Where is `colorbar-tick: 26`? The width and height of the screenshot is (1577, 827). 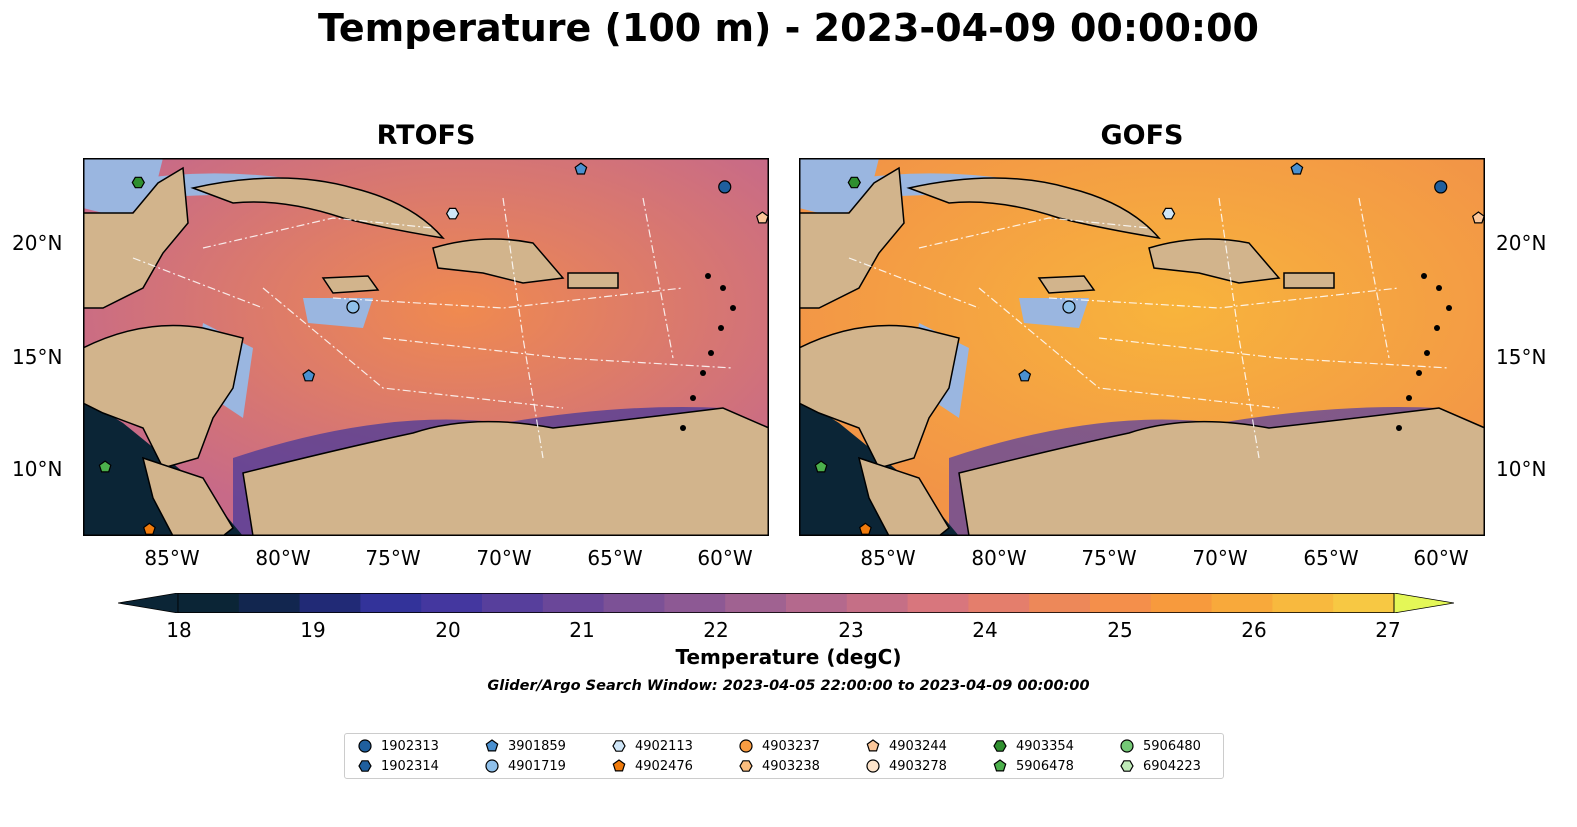
colorbar-tick: 26 is located at coordinates (1254, 630).